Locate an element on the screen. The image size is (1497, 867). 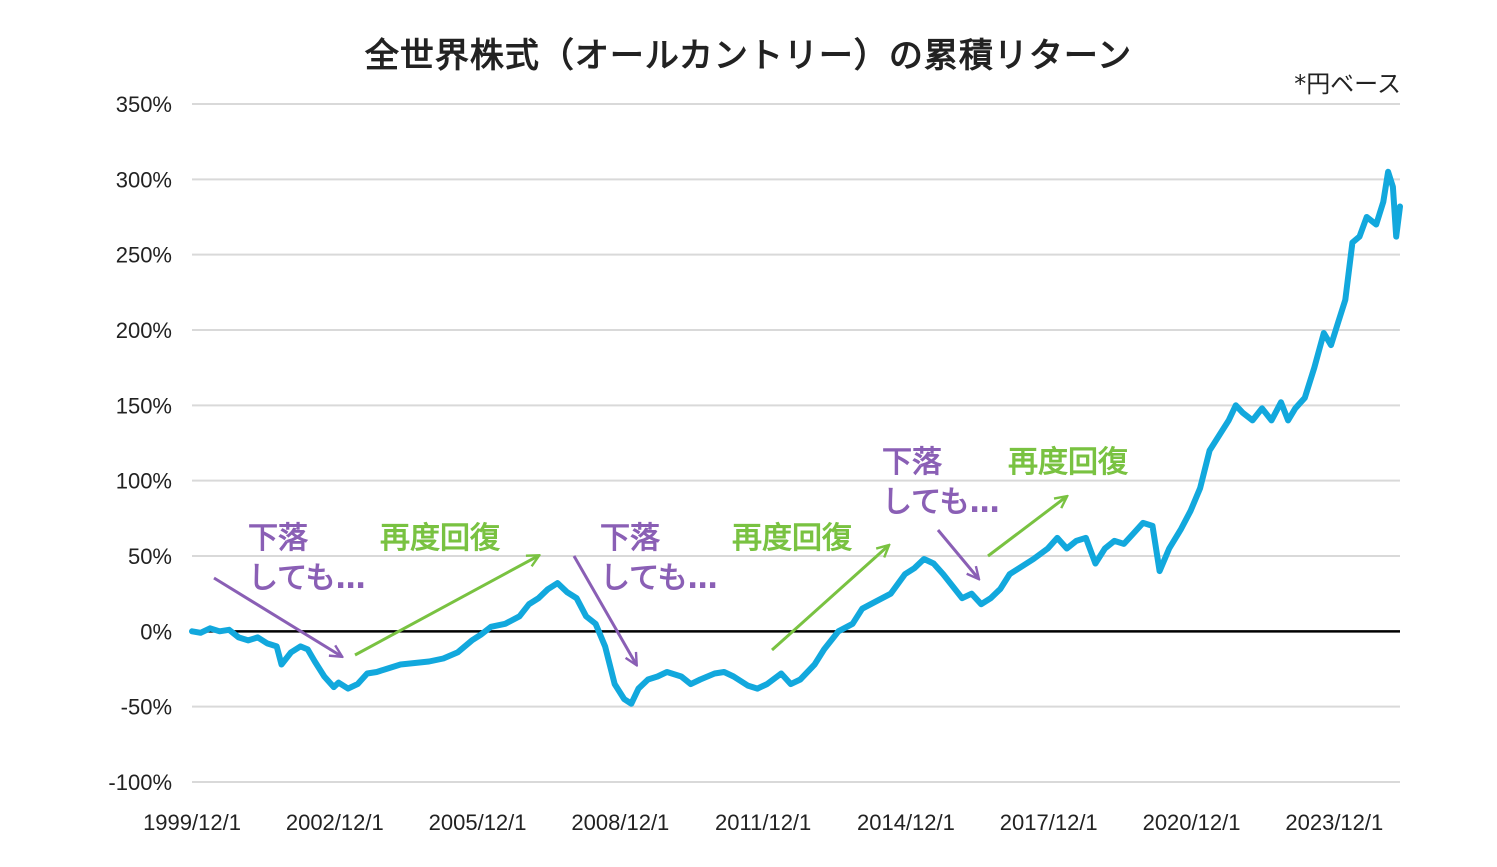
y-tick-label: 200% is located at coordinates (144, 330).